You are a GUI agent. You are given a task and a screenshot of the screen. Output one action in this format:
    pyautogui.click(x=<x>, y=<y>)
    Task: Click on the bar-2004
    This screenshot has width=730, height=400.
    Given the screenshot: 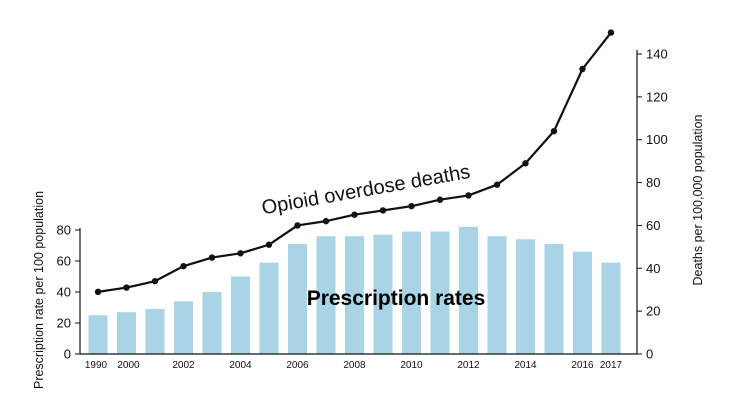 What is the action you would take?
    pyautogui.click(x=240, y=315)
    